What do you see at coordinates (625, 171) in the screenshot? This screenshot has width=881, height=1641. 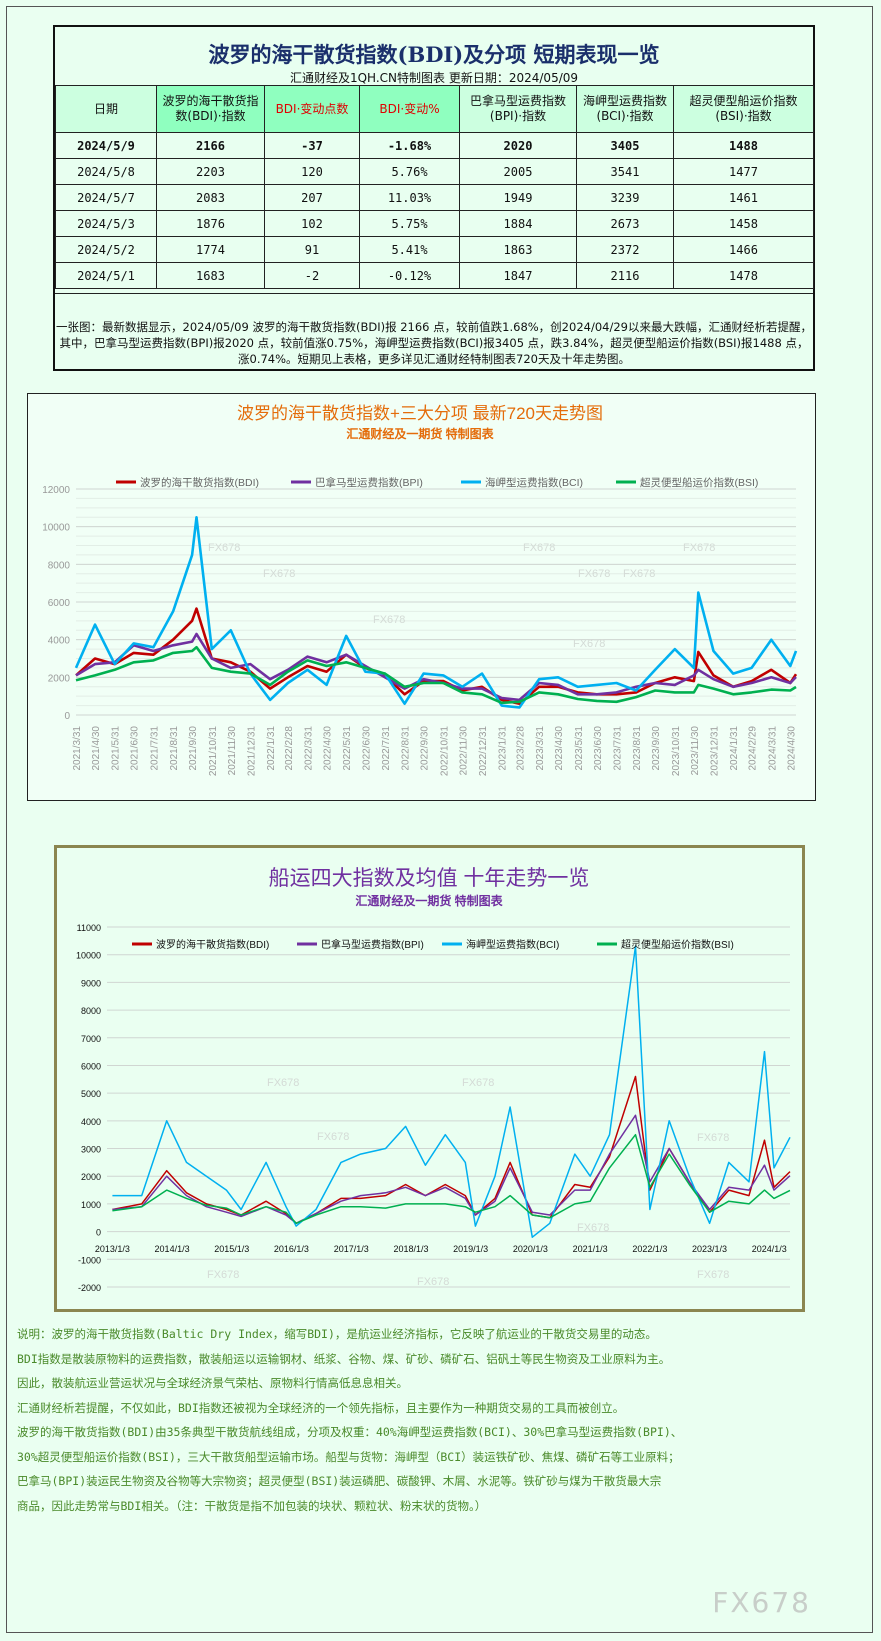 I see `cell-bci: 3541` at bounding box center [625, 171].